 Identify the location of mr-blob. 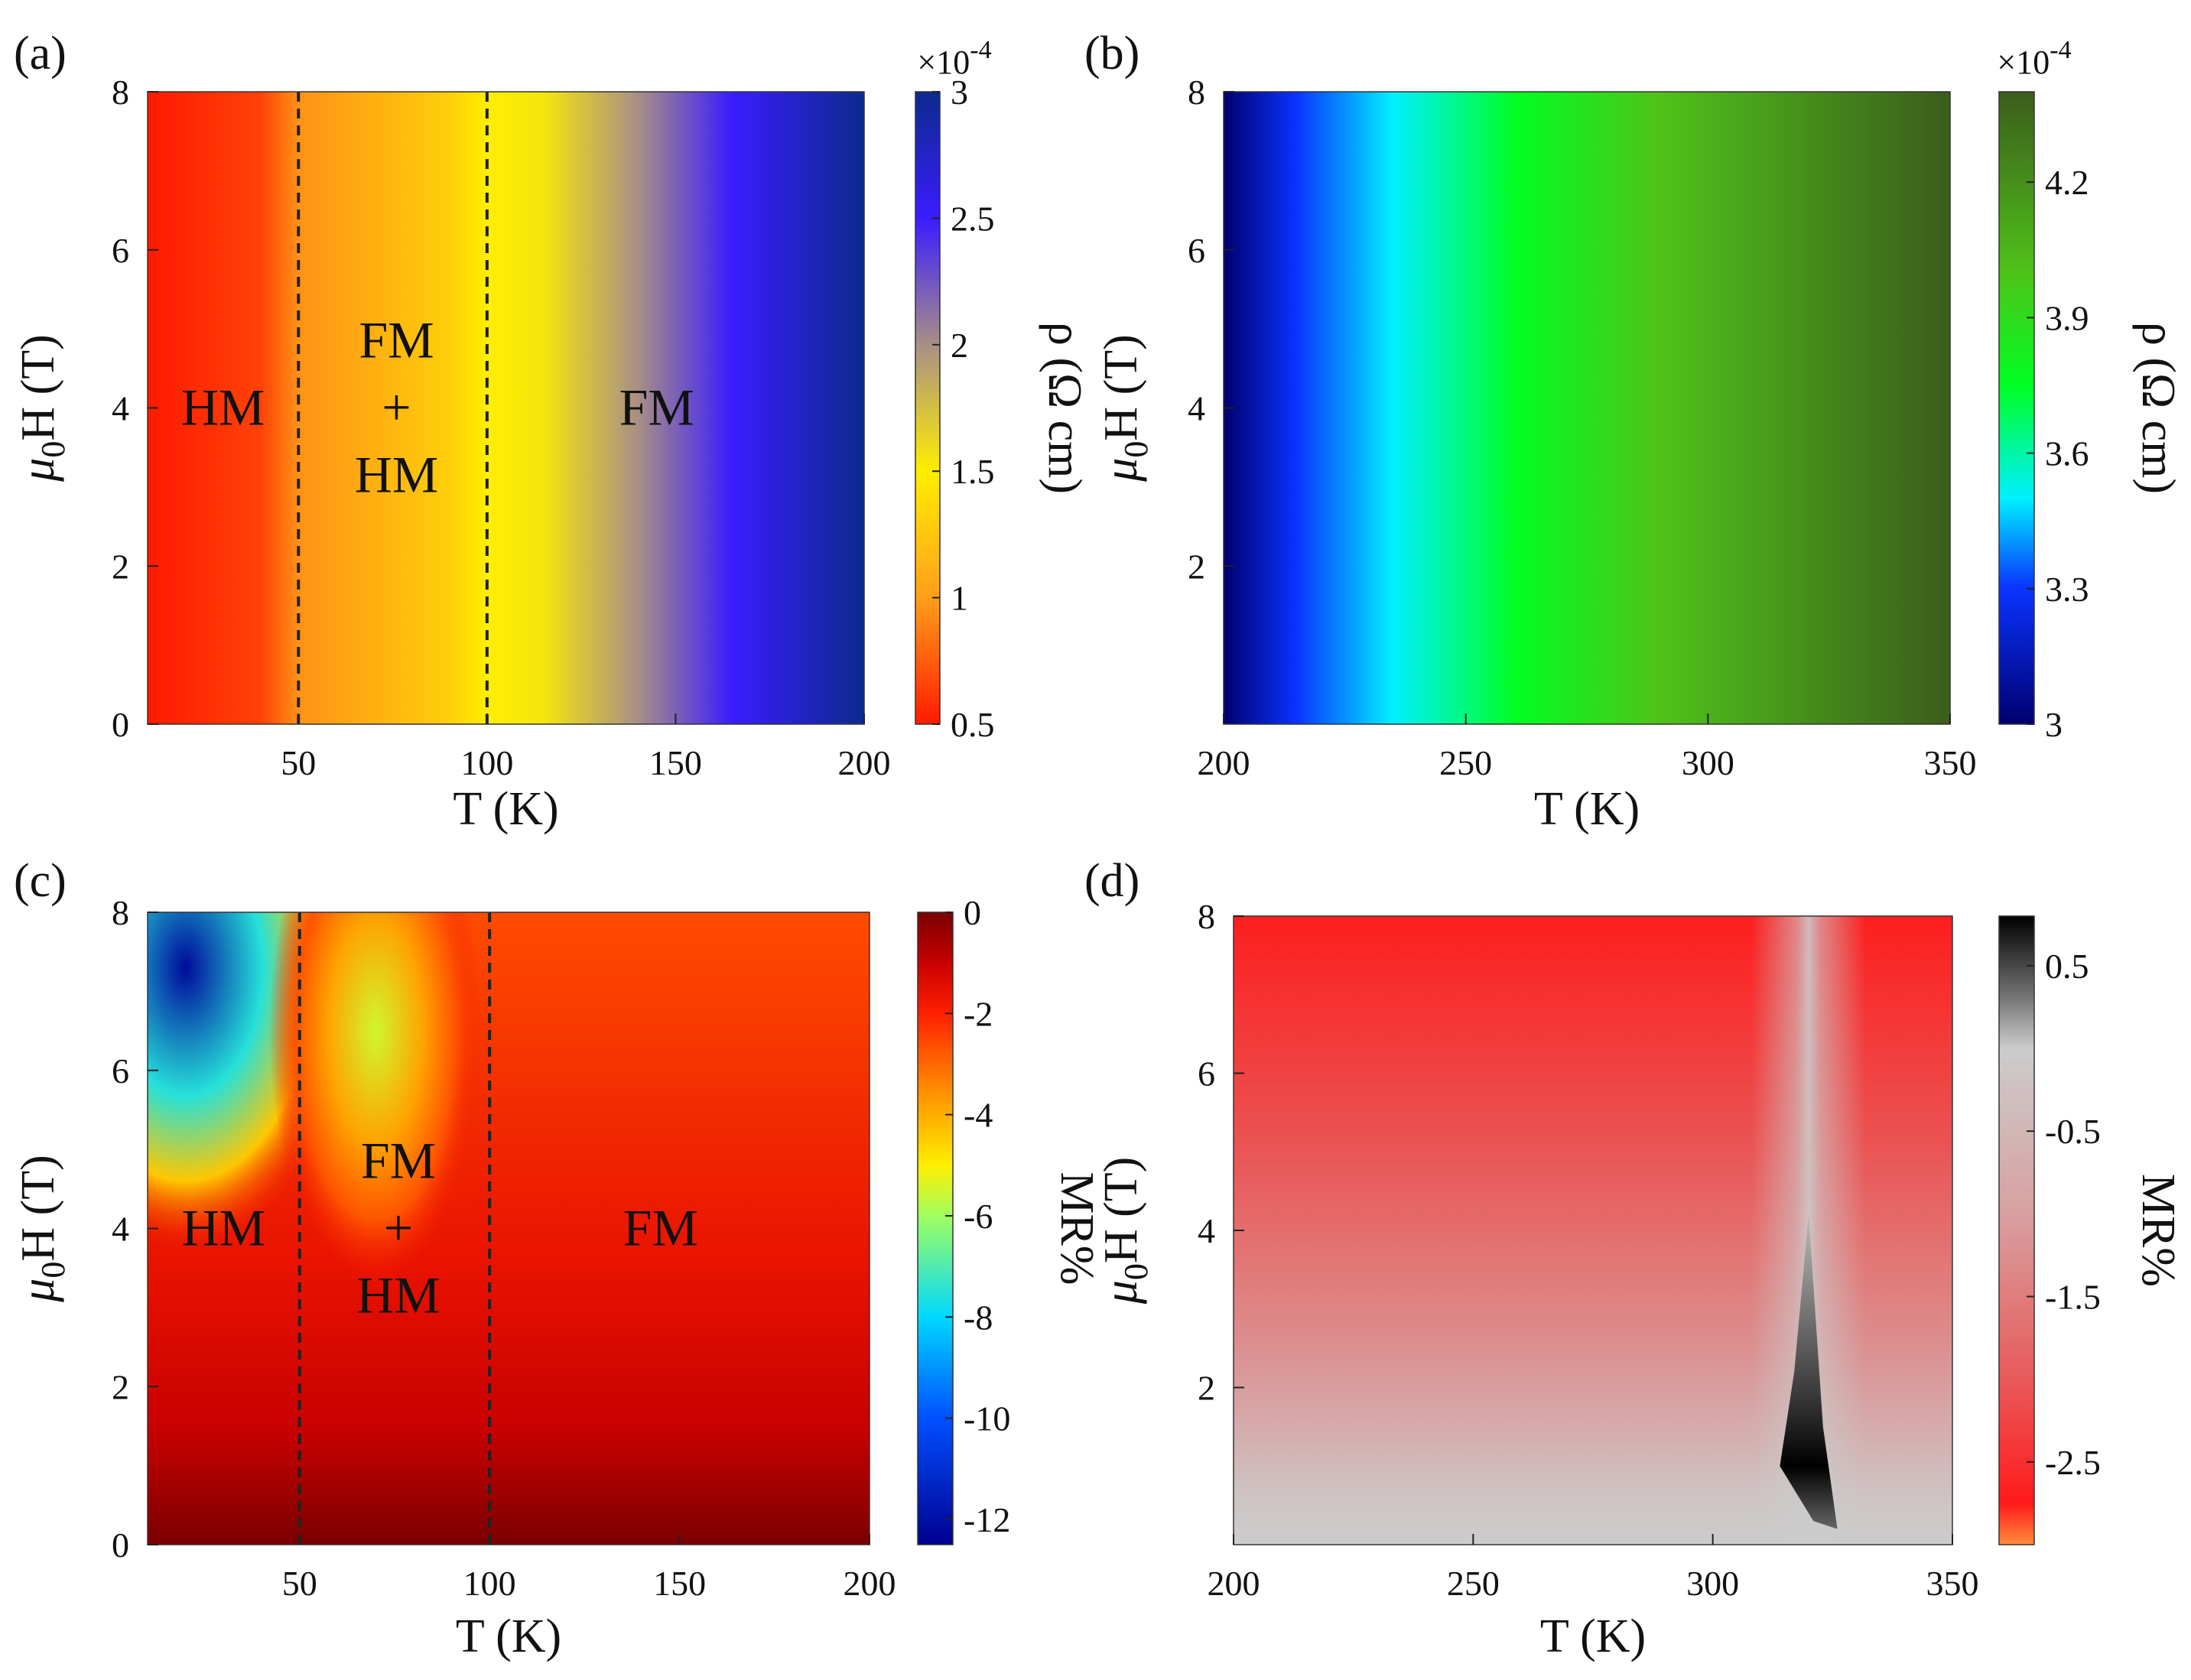
(376, 1098).